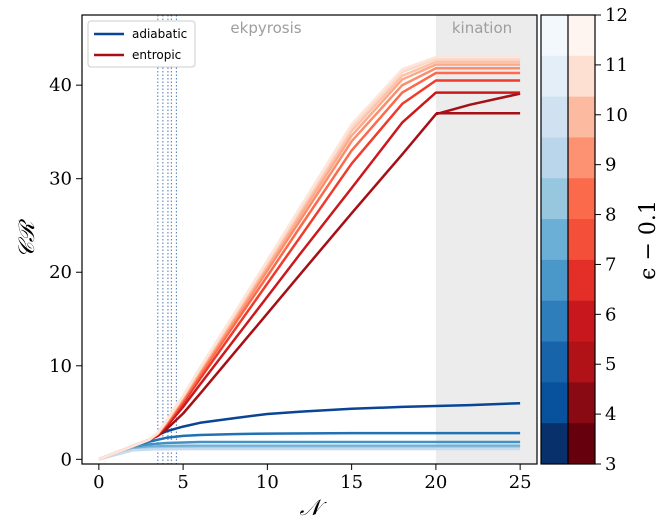 This screenshot has height=525, width=669. Describe the element at coordinates (66, 459) in the screenshot. I see `y-tick-label: 0` at that location.